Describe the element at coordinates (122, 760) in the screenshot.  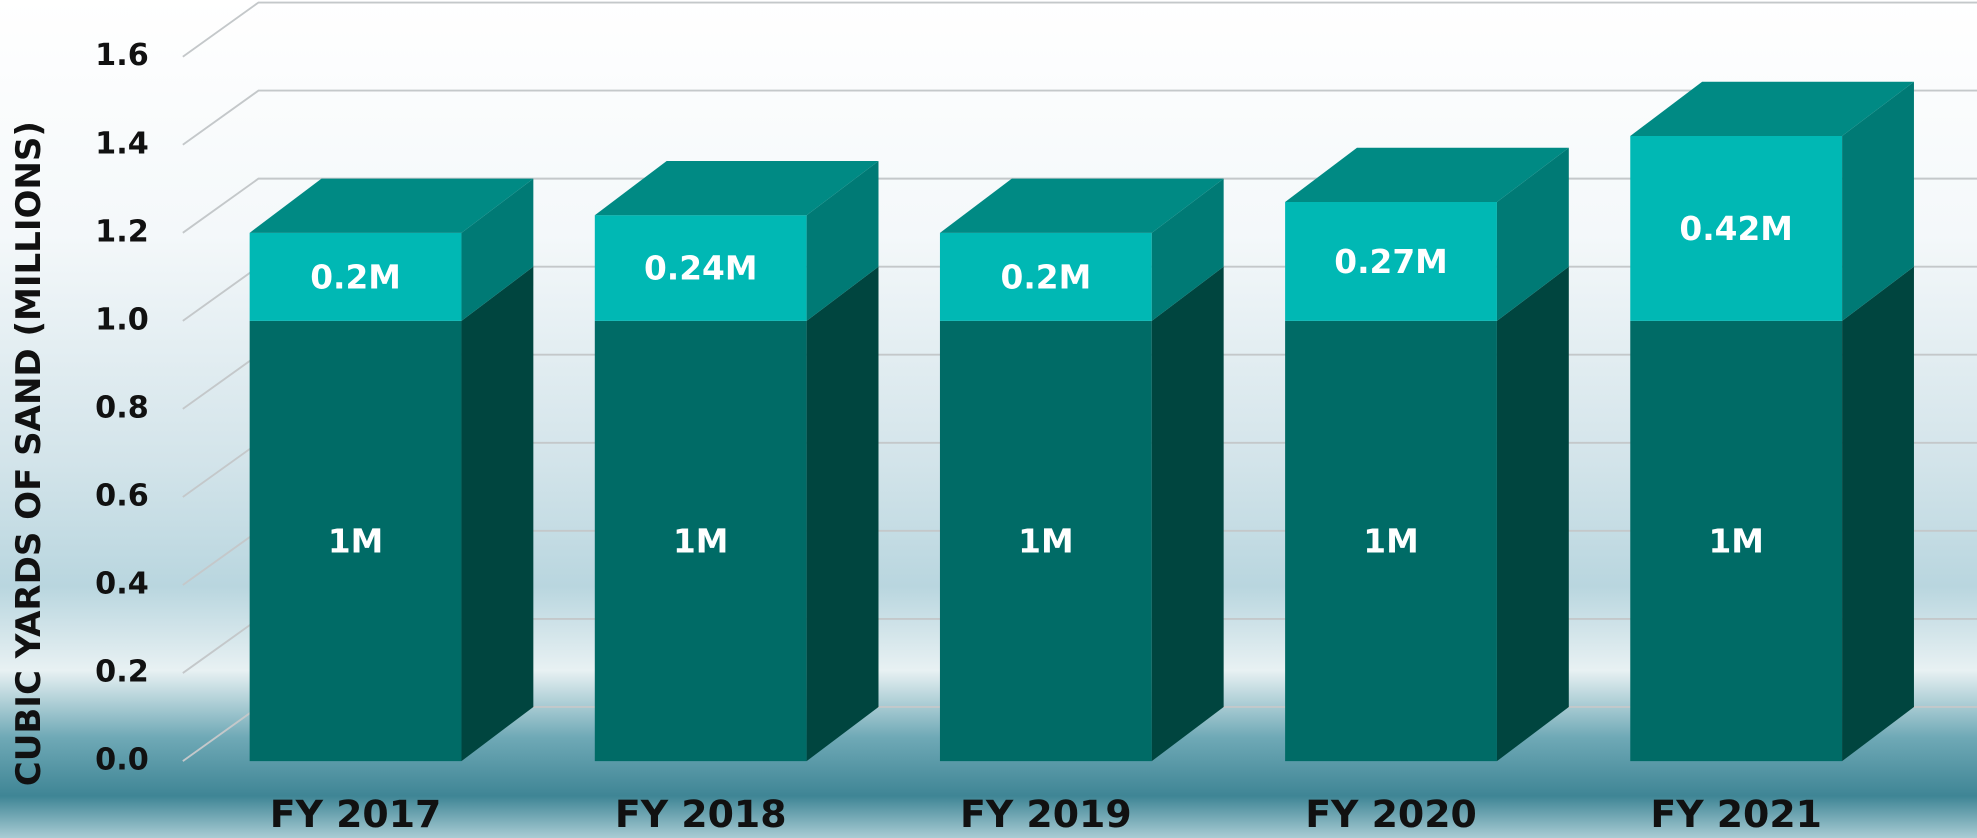
I see `y-tick-label: 0.0` at that location.